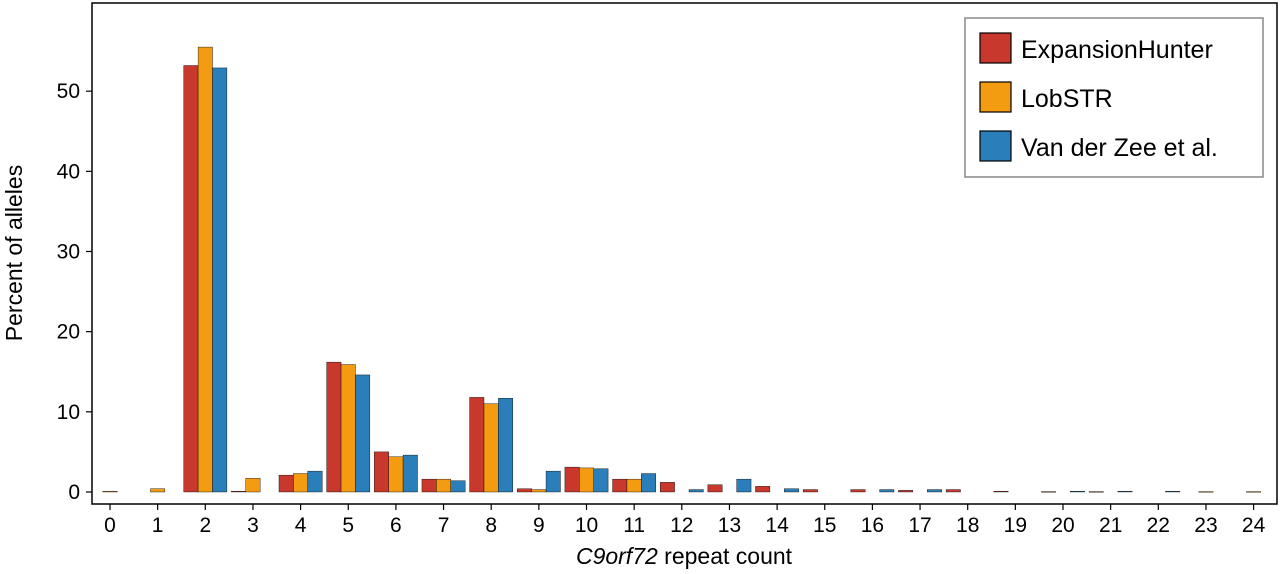  Describe the element at coordinates (872, 525) in the screenshot. I see `x-tick-label: 16` at that location.